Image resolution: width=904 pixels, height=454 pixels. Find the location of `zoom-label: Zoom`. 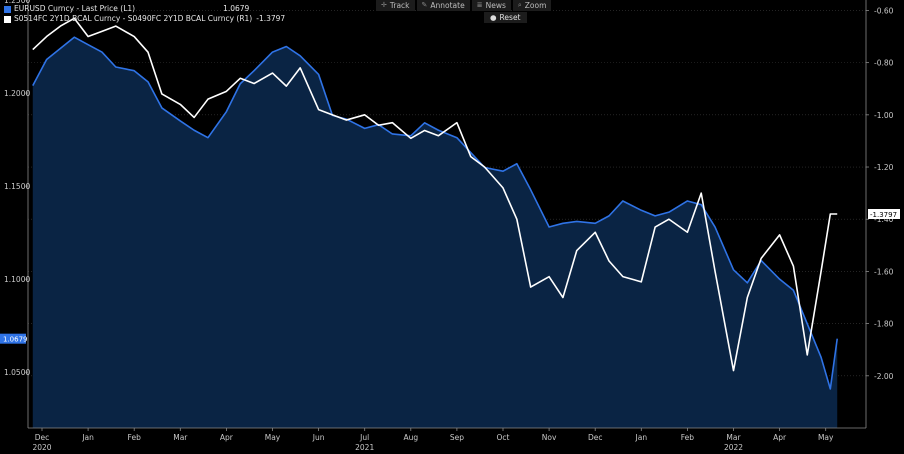

zoom-label: Zoom is located at coordinates (535, 5).